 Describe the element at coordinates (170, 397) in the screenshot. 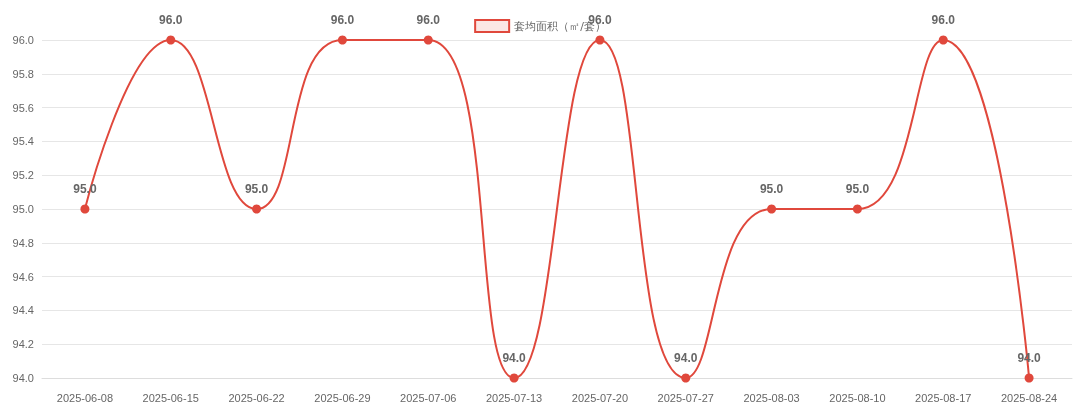

I see `x-tick-label: 2025-06-15` at that location.